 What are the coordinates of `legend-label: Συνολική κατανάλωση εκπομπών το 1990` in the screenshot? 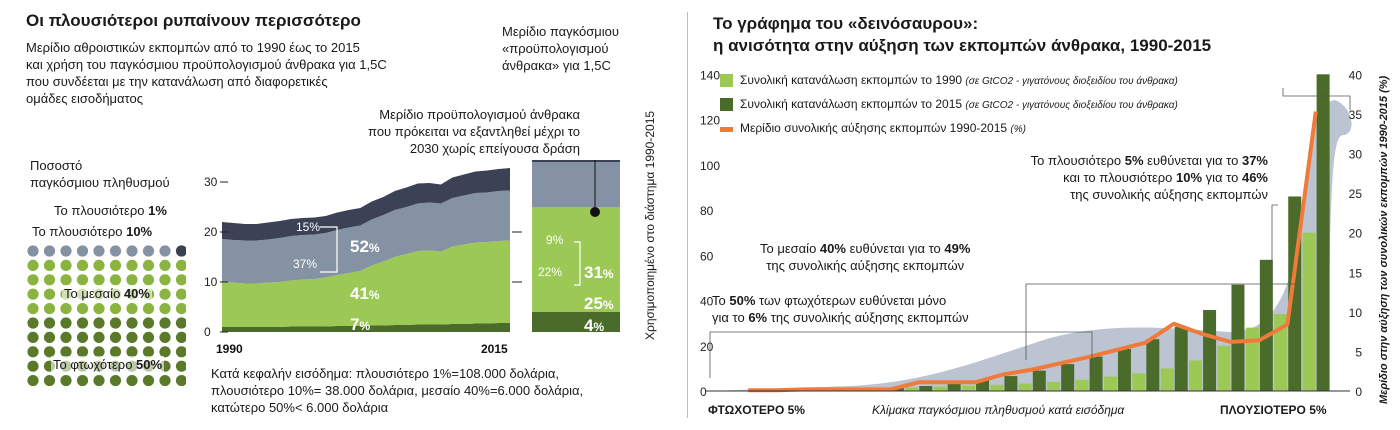 It's located at (851, 80).